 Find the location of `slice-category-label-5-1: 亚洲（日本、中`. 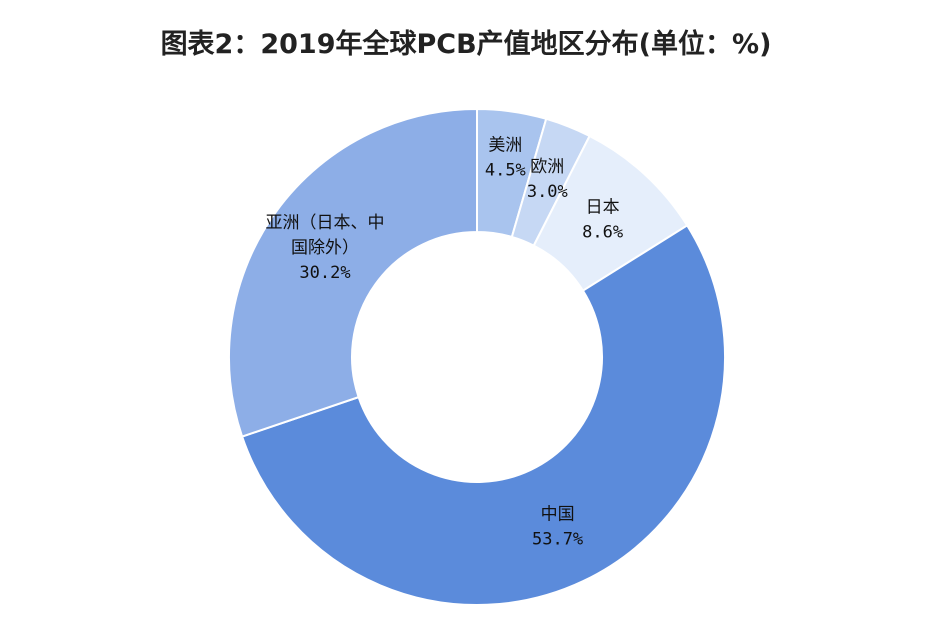

slice-category-label-5-1: 亚洲（日本、中 is located at coordinates (325, 223).